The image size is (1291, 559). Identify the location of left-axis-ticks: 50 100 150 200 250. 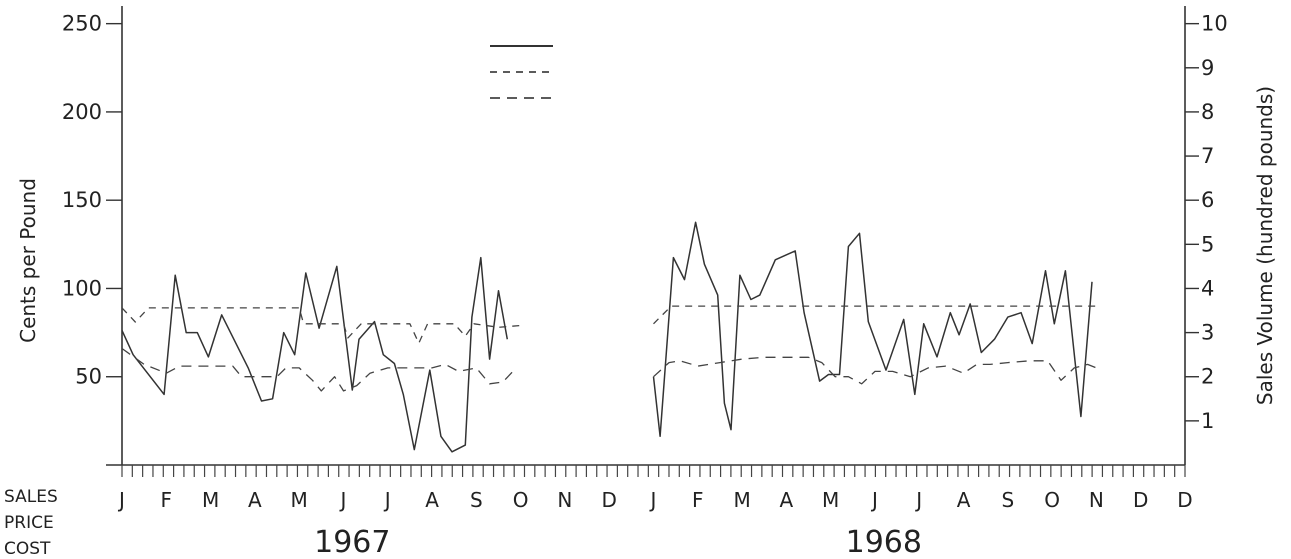
(92, 200).